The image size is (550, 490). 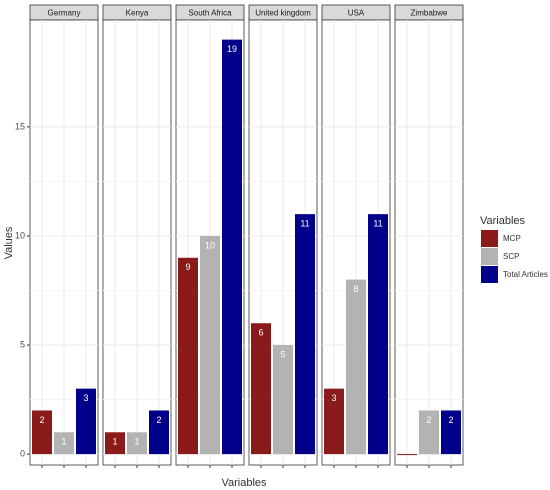 What do you see at coordinates (232, 49) in the screenshot?
I see `data-label: 19` at bounding box center [232, 49].